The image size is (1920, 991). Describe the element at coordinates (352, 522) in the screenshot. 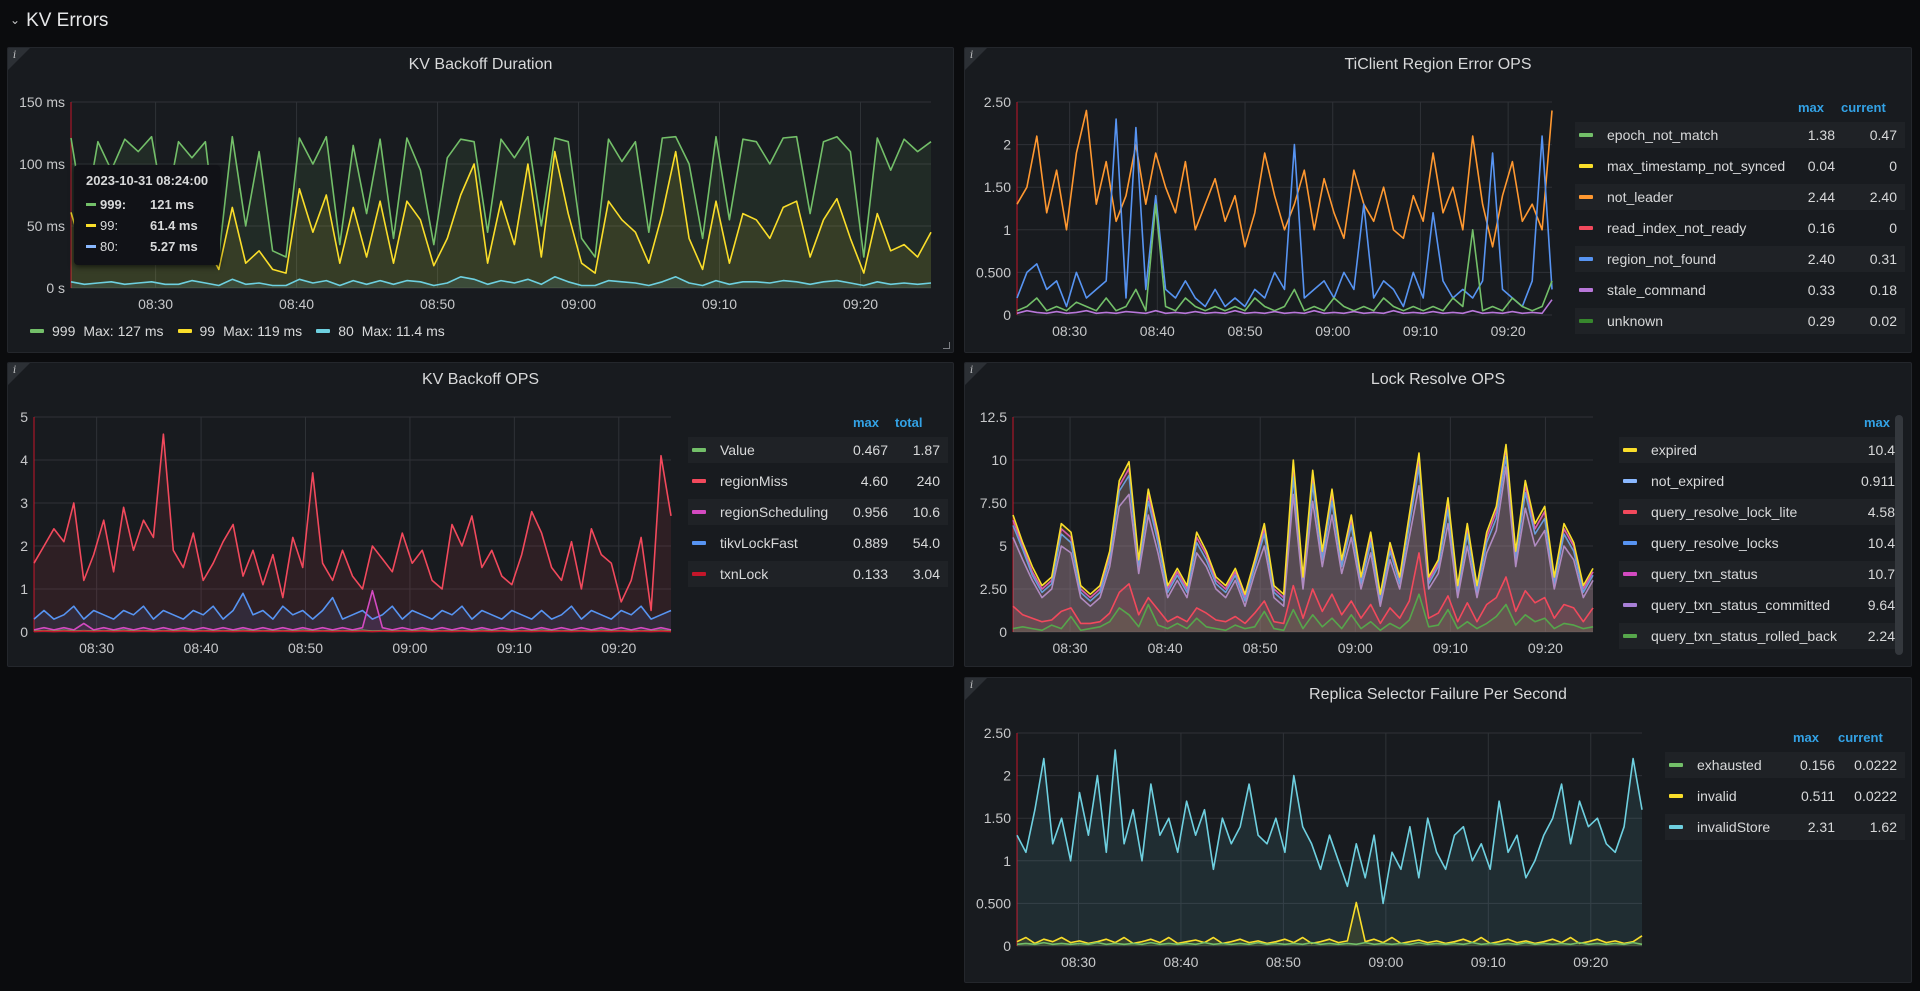

I see `series-line-regionmiss` at that location.